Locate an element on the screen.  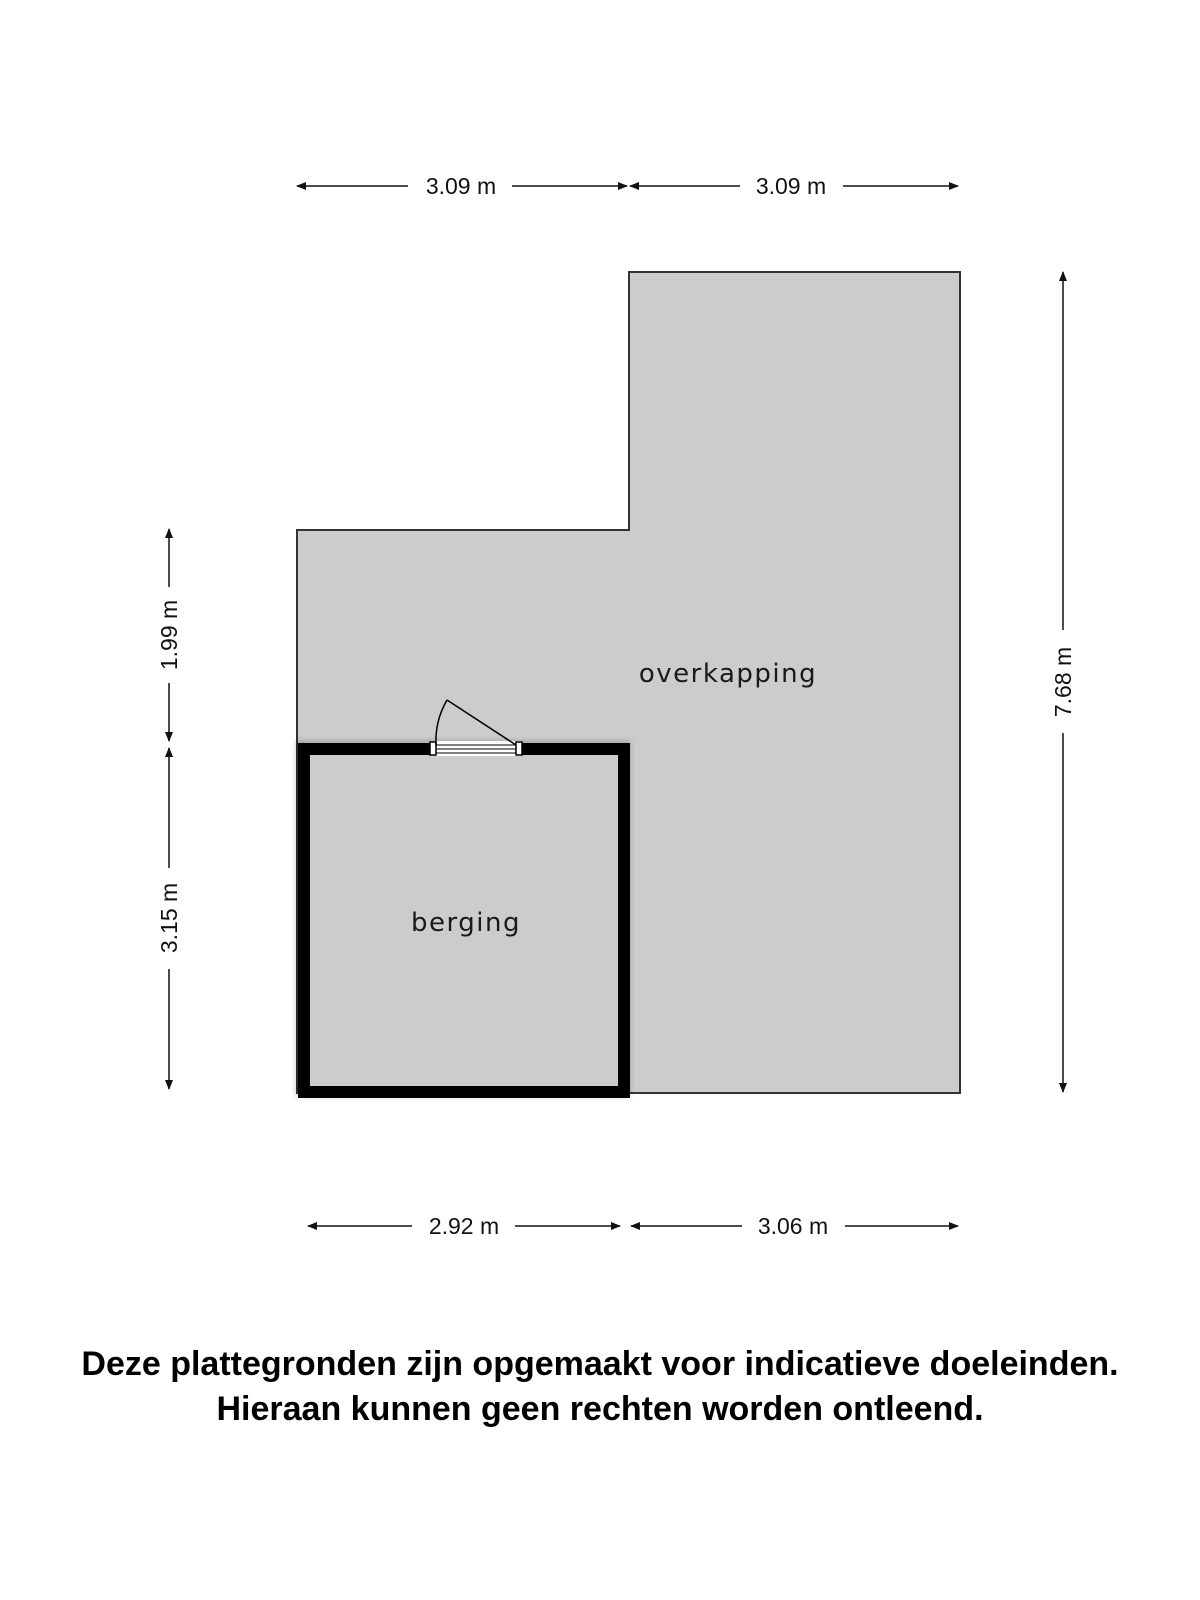
room-label-overkapping: overkapping is located at coordinates (728, 674).